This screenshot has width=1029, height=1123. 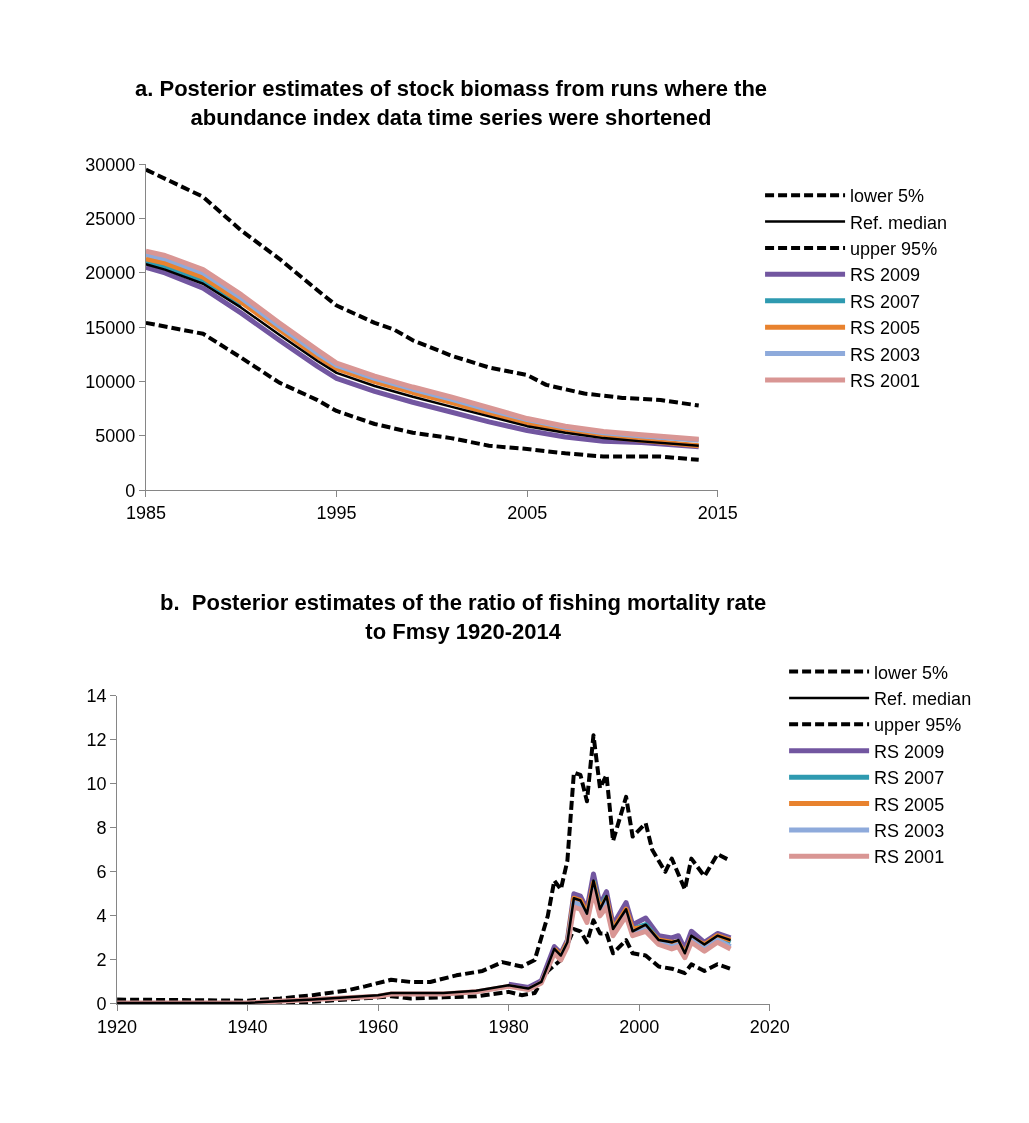 What do you see at coordinates (101, 960) in the screenshot?
I see `y-tick-label: 2` at bounding box center [101, 960].